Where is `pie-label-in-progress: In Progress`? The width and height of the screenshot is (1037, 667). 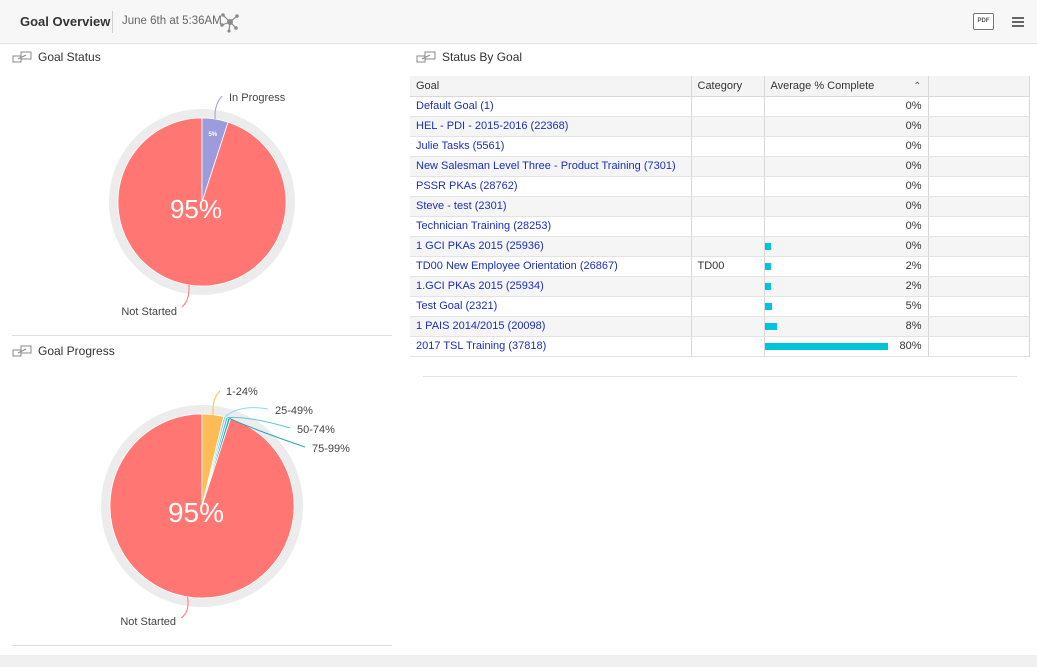 pie-label-in-progress: In Progress is located at coordinates (257, 98).